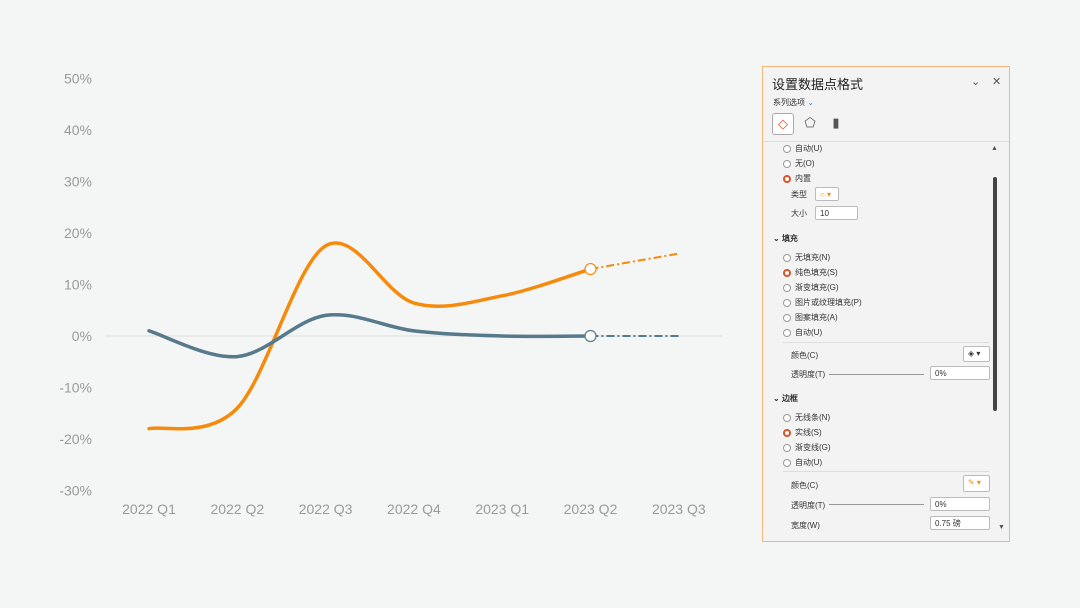  What do you see at coordinates (78, 79) in the screenshot?
I see `y-tick-label: 50%` at bounding box center [78, 79].